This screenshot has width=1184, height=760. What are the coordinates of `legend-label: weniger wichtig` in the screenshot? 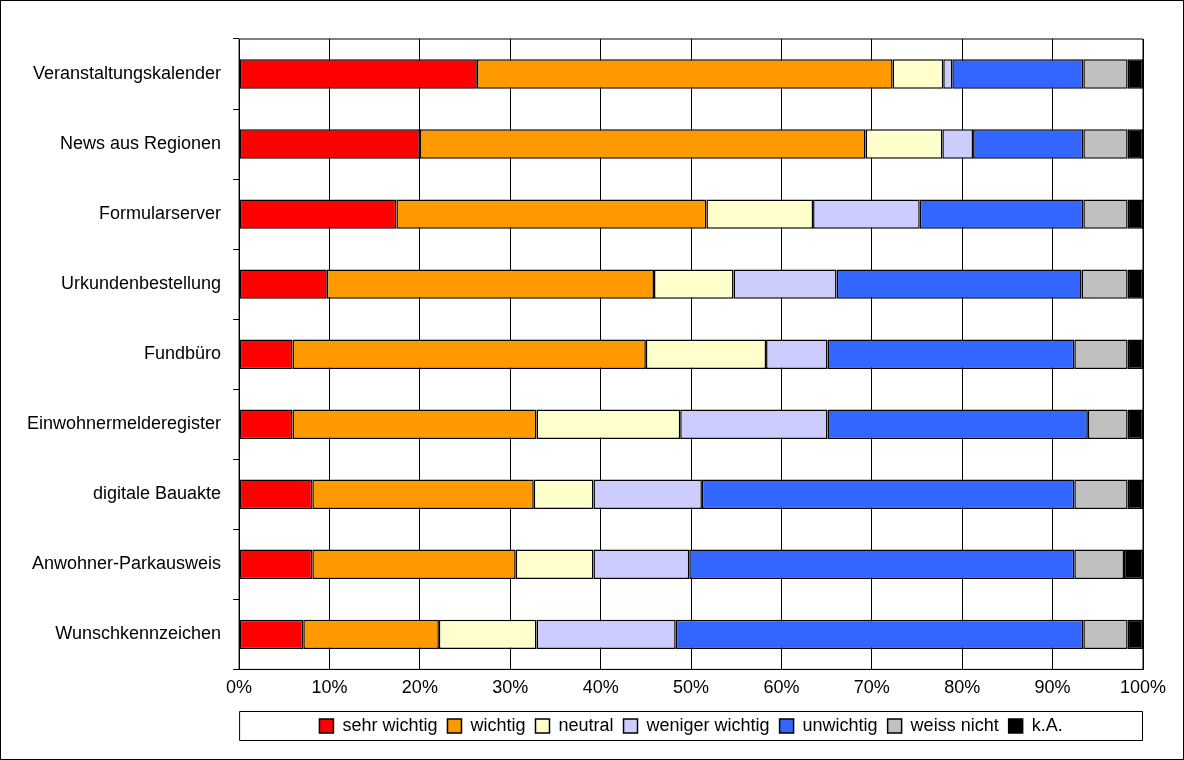 It's located at (707, 724).